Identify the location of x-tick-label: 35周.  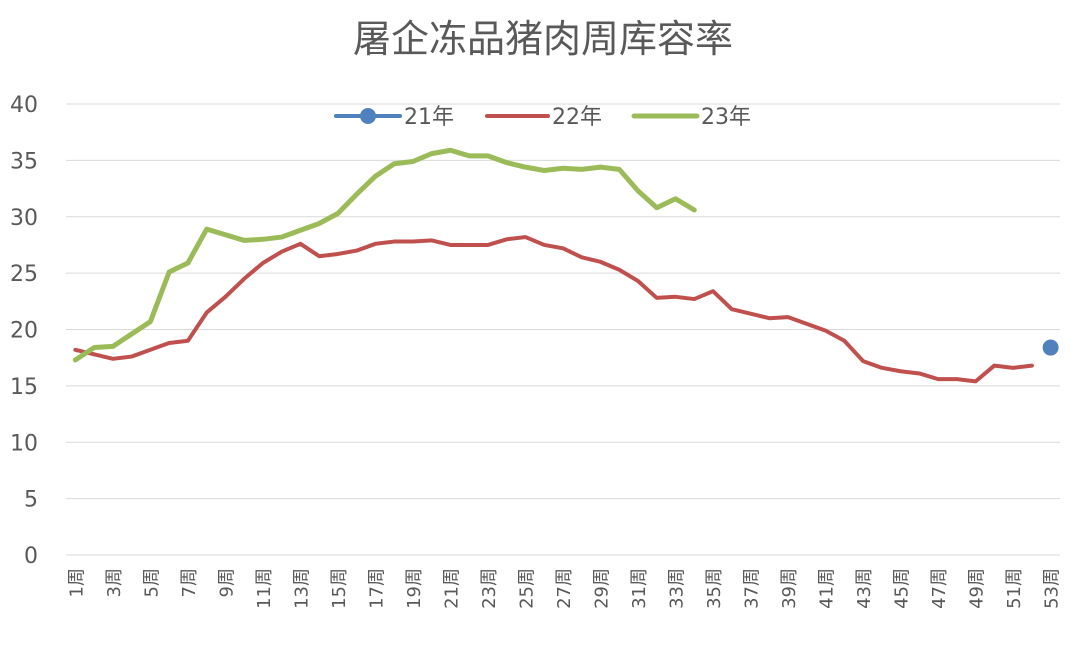
(714, 588).